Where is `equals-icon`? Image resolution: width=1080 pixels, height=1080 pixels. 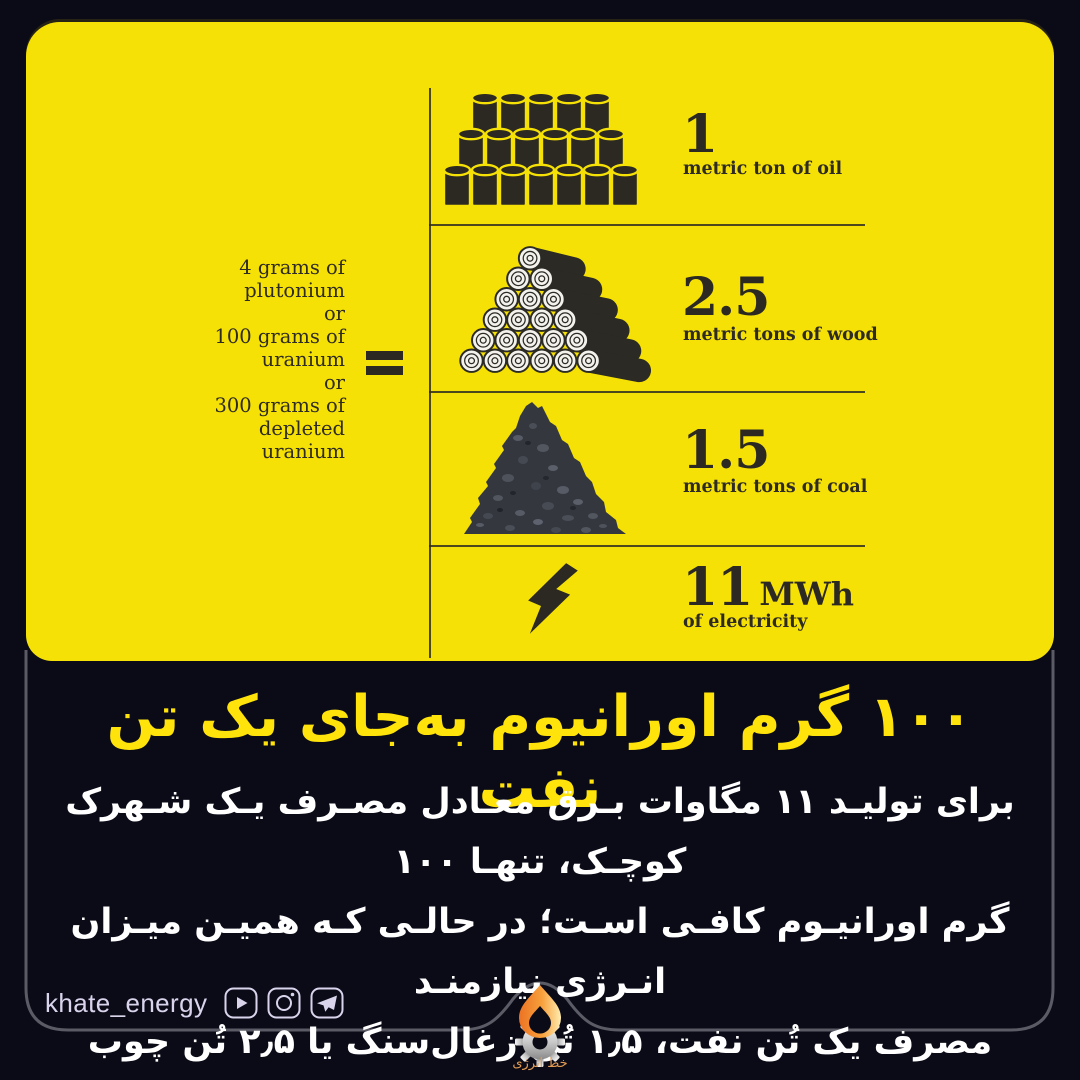
equals-icon is located at coordinates (384, 363).